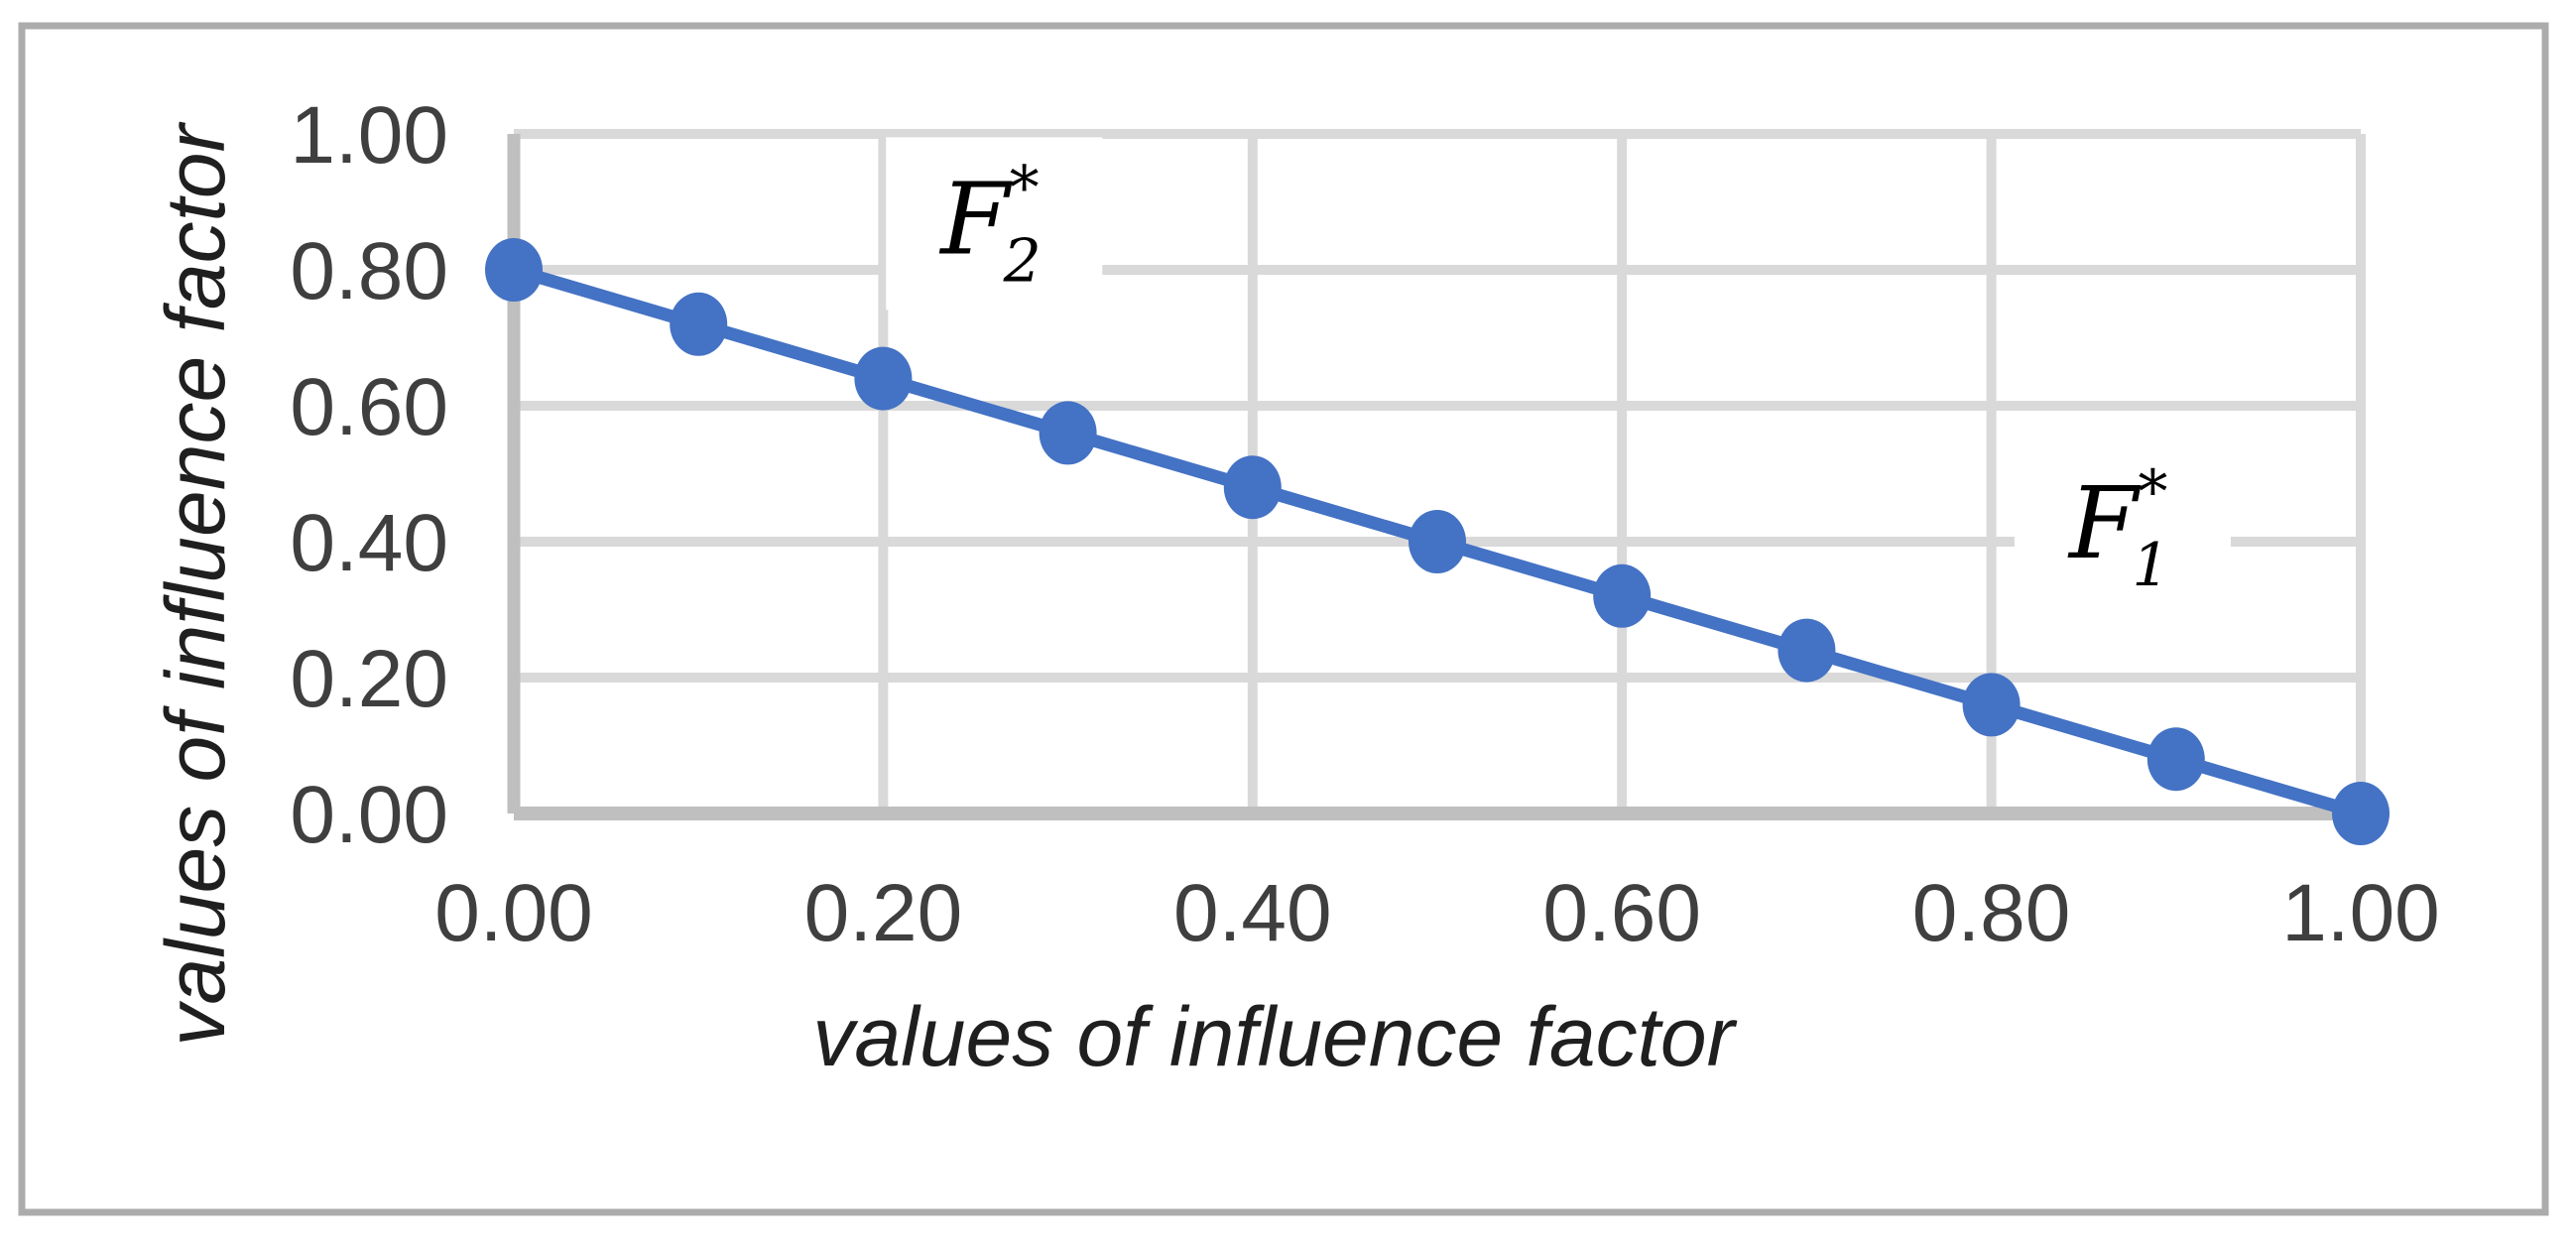 The height and width of the screenshot is (1249, 2576). I want to click on series-annotation: F* 2, so click(990, 224).